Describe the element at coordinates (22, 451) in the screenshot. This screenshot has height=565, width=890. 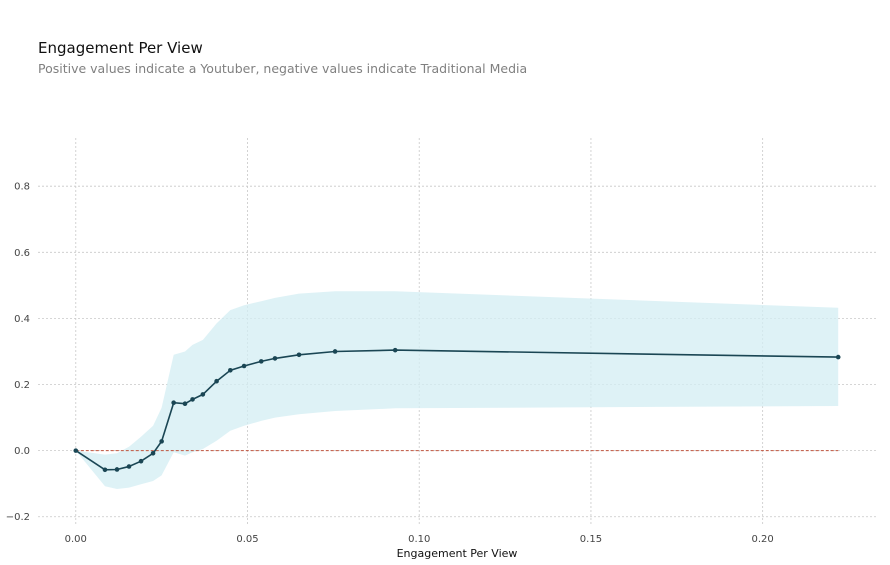
I see `y-tick-label: 0.0` at that location.